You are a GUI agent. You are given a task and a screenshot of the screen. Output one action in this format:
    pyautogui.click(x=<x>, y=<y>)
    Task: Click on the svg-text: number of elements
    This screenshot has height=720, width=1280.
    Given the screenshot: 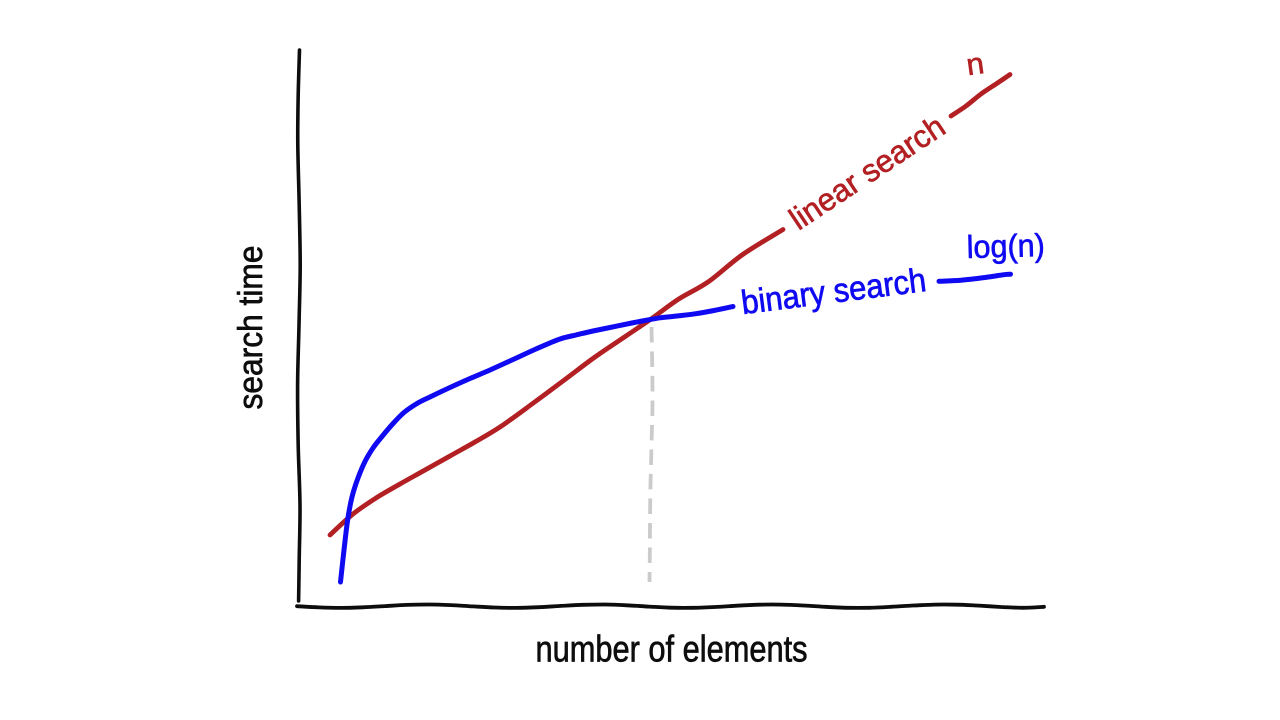 What is the action you would take?
    pyautogui.click(x=672, y=649)
    